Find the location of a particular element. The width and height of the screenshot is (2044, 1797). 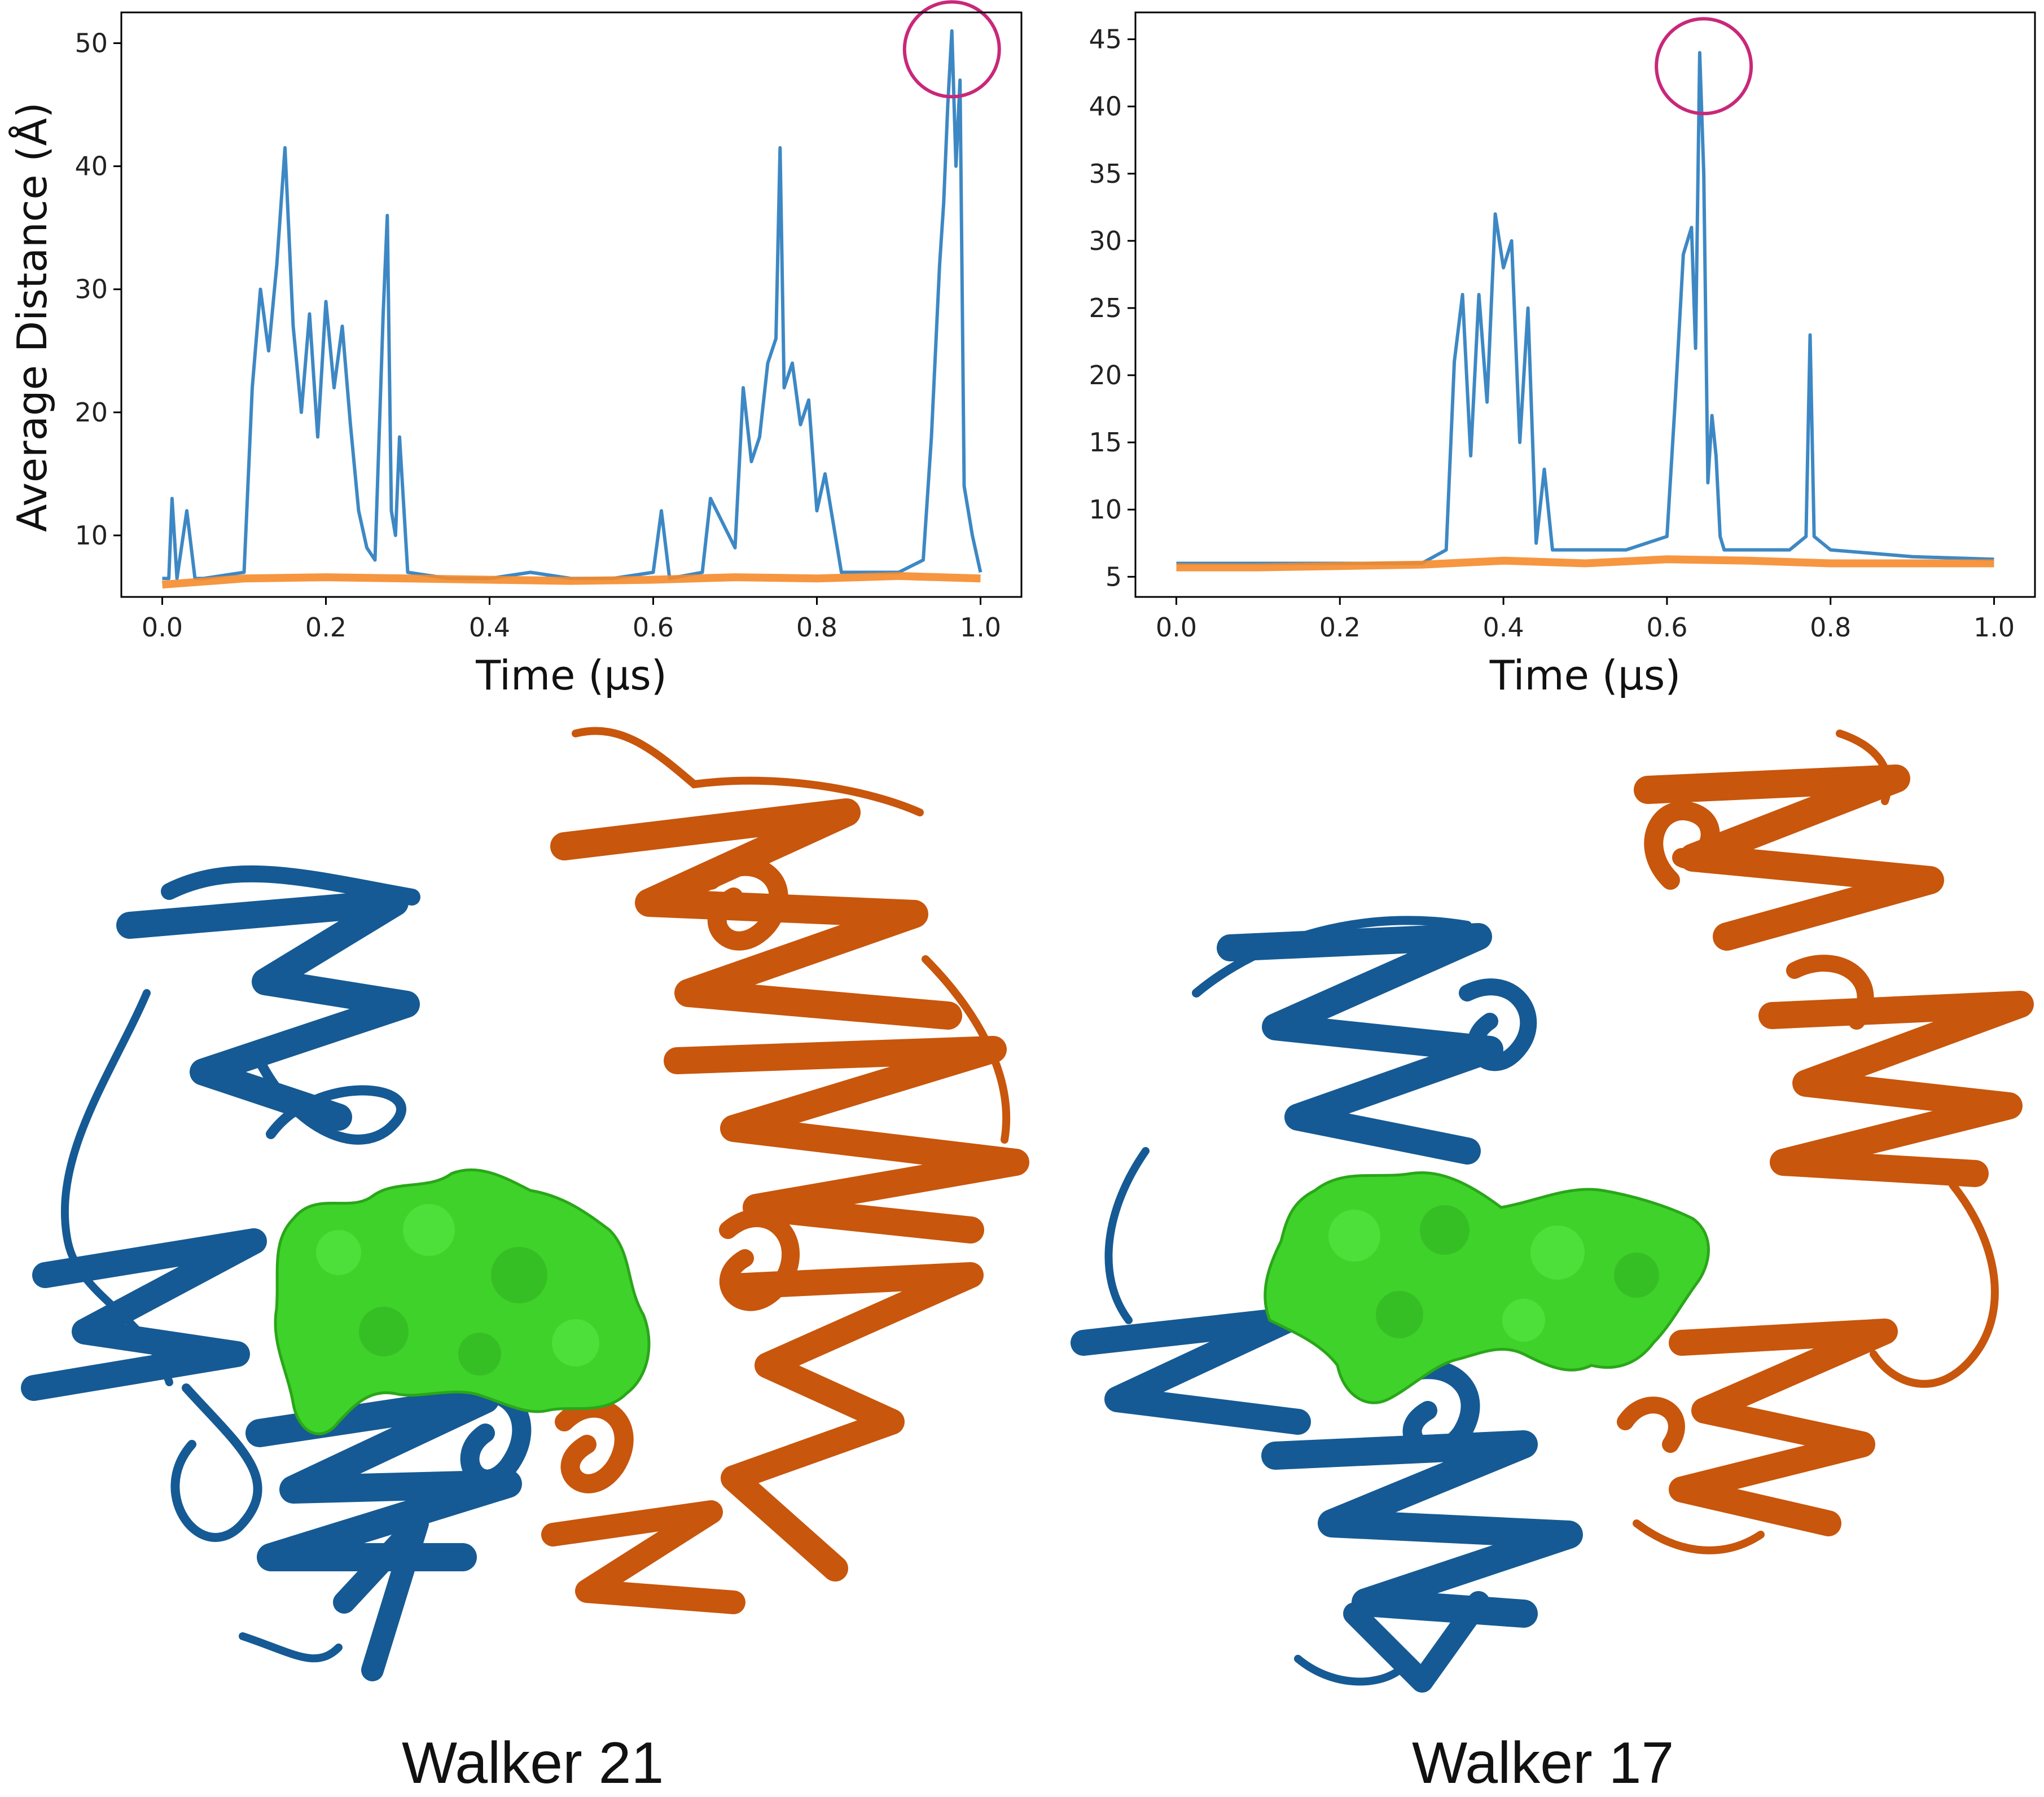

y-tick-label: 25 is located at coordinates (1105, 308).